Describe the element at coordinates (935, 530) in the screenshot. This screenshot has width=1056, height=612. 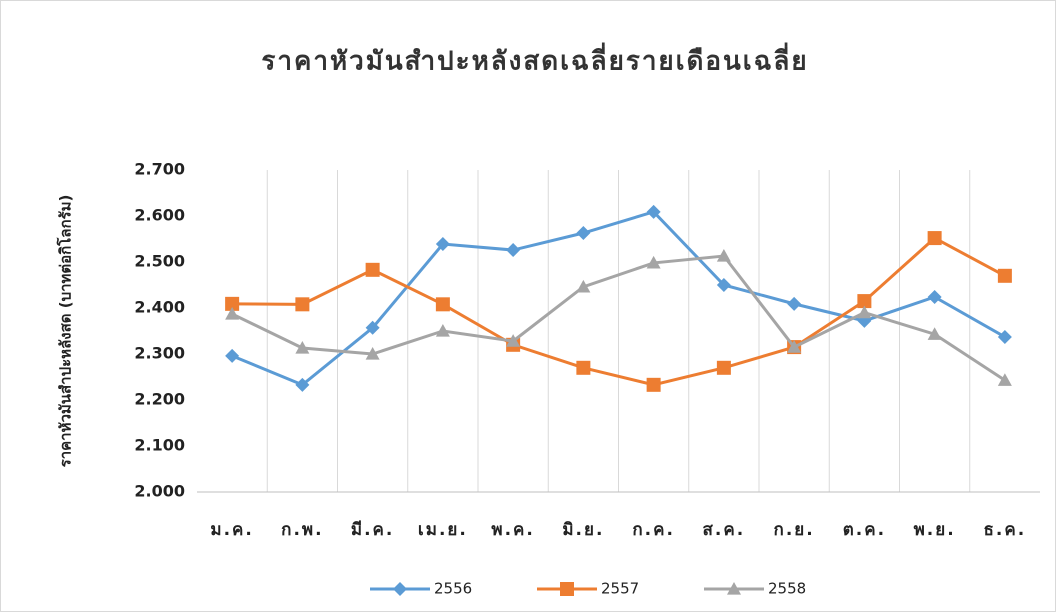
I see `x-tick-label: พ.ย.` at that location.